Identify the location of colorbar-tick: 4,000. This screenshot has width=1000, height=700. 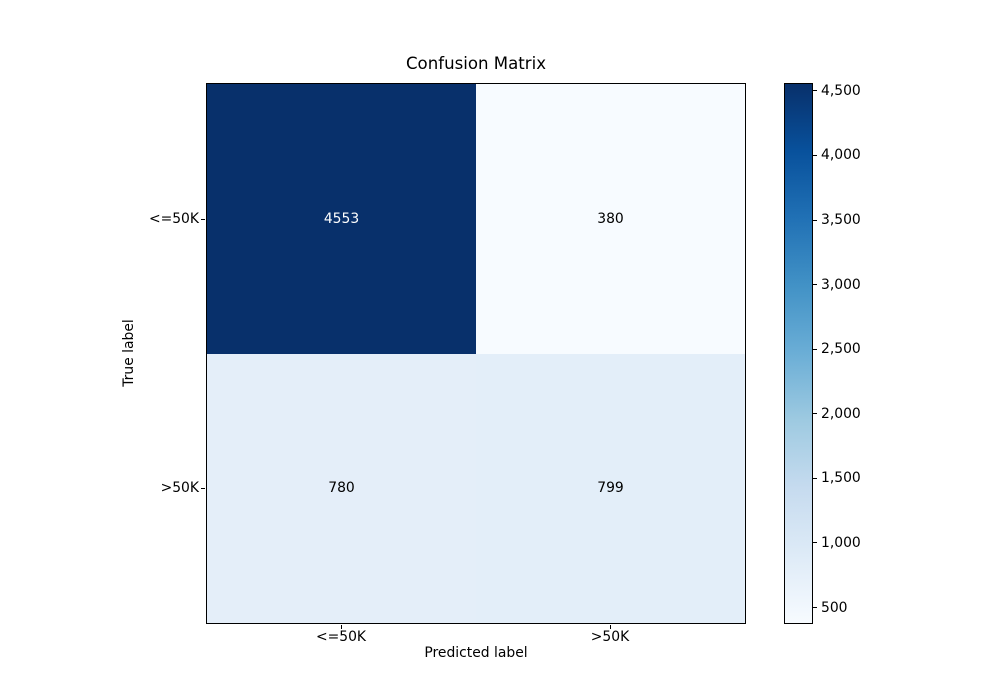
(837, 155).